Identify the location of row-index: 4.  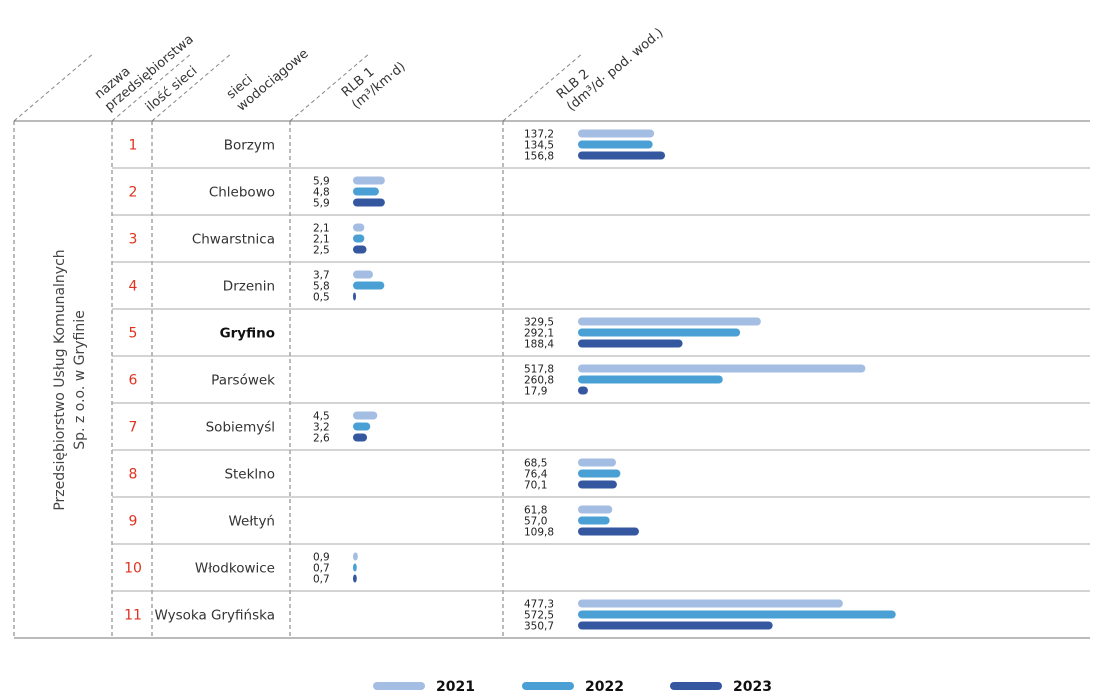
(133, 287).